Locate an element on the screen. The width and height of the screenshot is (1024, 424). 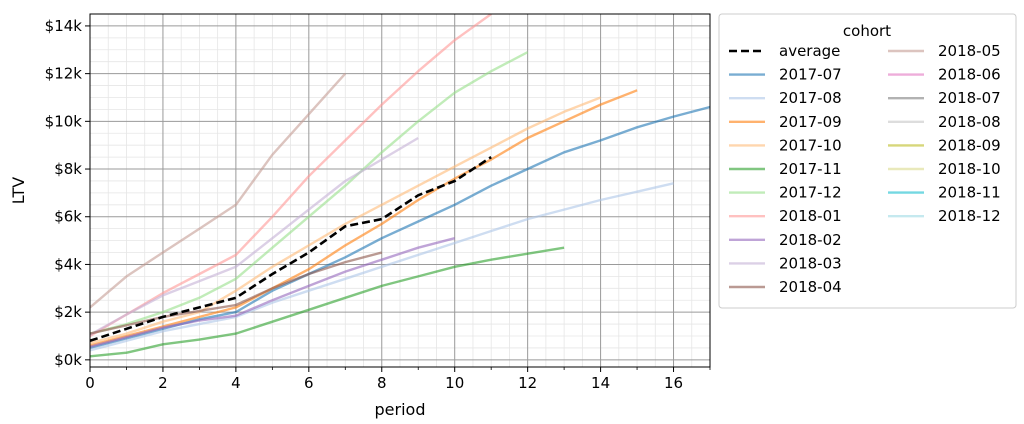
legend-label: 2018-09 is located at coordinates (969, 145).